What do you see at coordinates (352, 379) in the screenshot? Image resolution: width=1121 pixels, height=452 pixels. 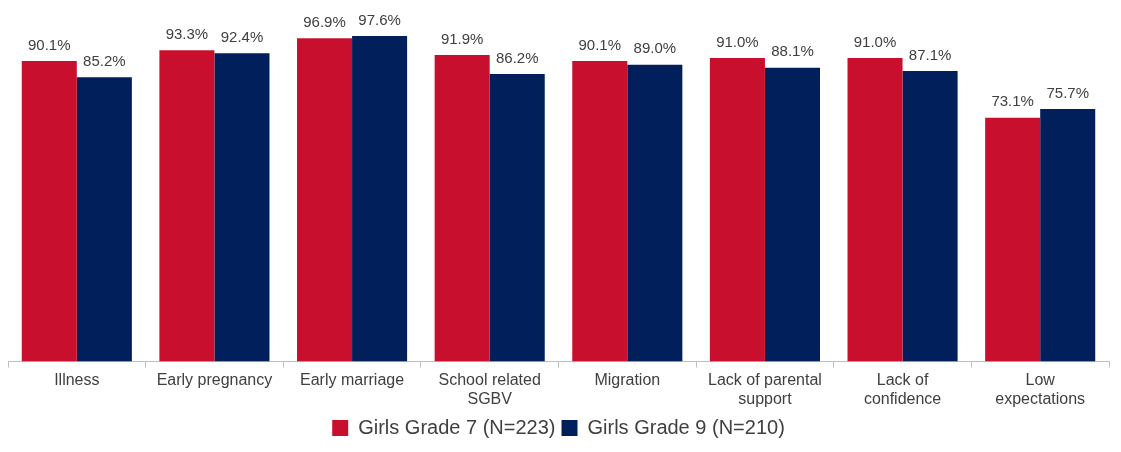 I see `x-tick-label: Early marriage` at bounding box center [352, 379].